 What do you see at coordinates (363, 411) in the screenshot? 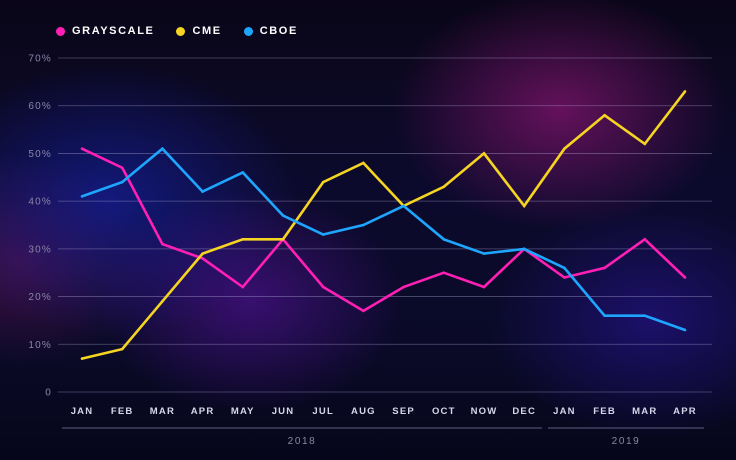
I see `x-tick-label: AUG` at bounding box center [363, 411].